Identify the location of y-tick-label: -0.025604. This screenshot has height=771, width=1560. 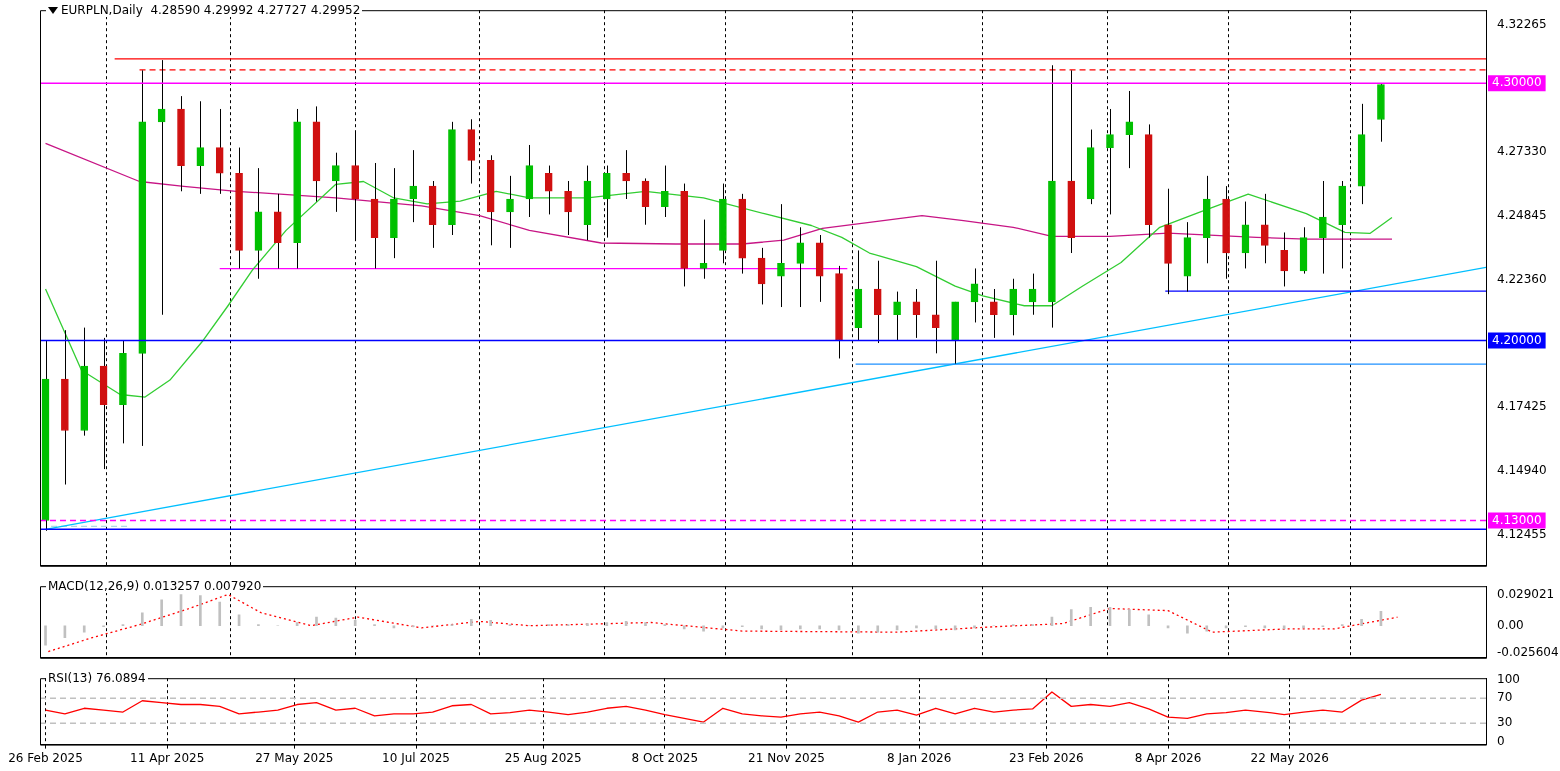
(1528, 652).